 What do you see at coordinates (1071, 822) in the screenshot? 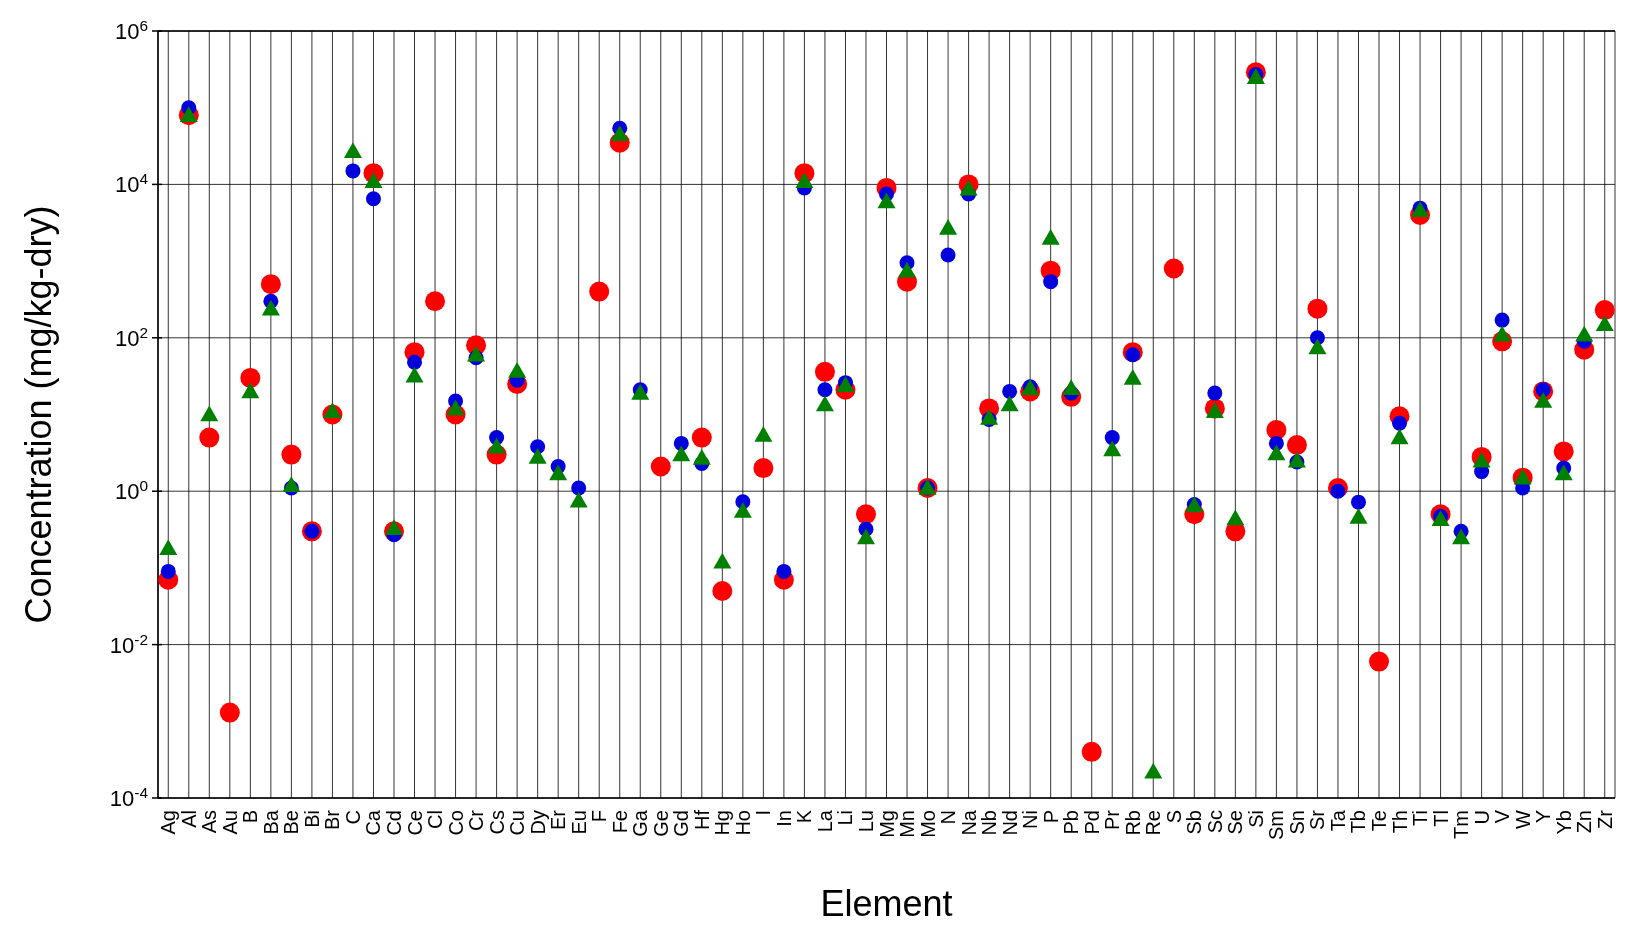
I see `x-tick-label: Pb` at bounding box center [1071, 822].